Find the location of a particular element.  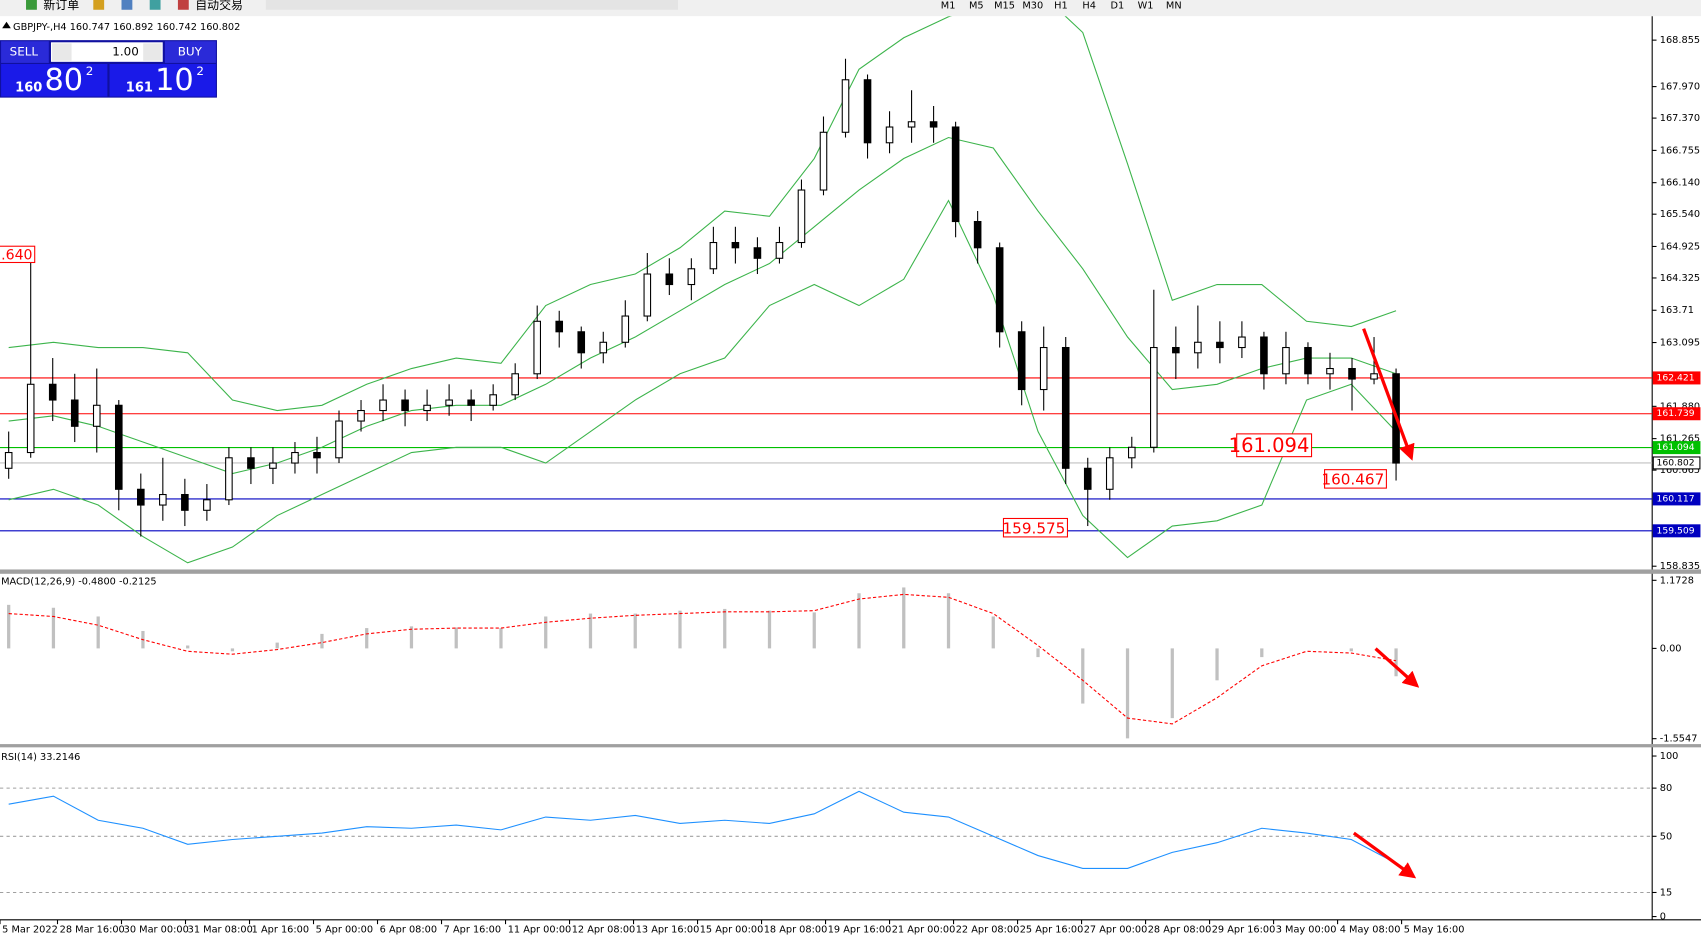

timeframe-button: M30 is located at coordinates (1032, 5).